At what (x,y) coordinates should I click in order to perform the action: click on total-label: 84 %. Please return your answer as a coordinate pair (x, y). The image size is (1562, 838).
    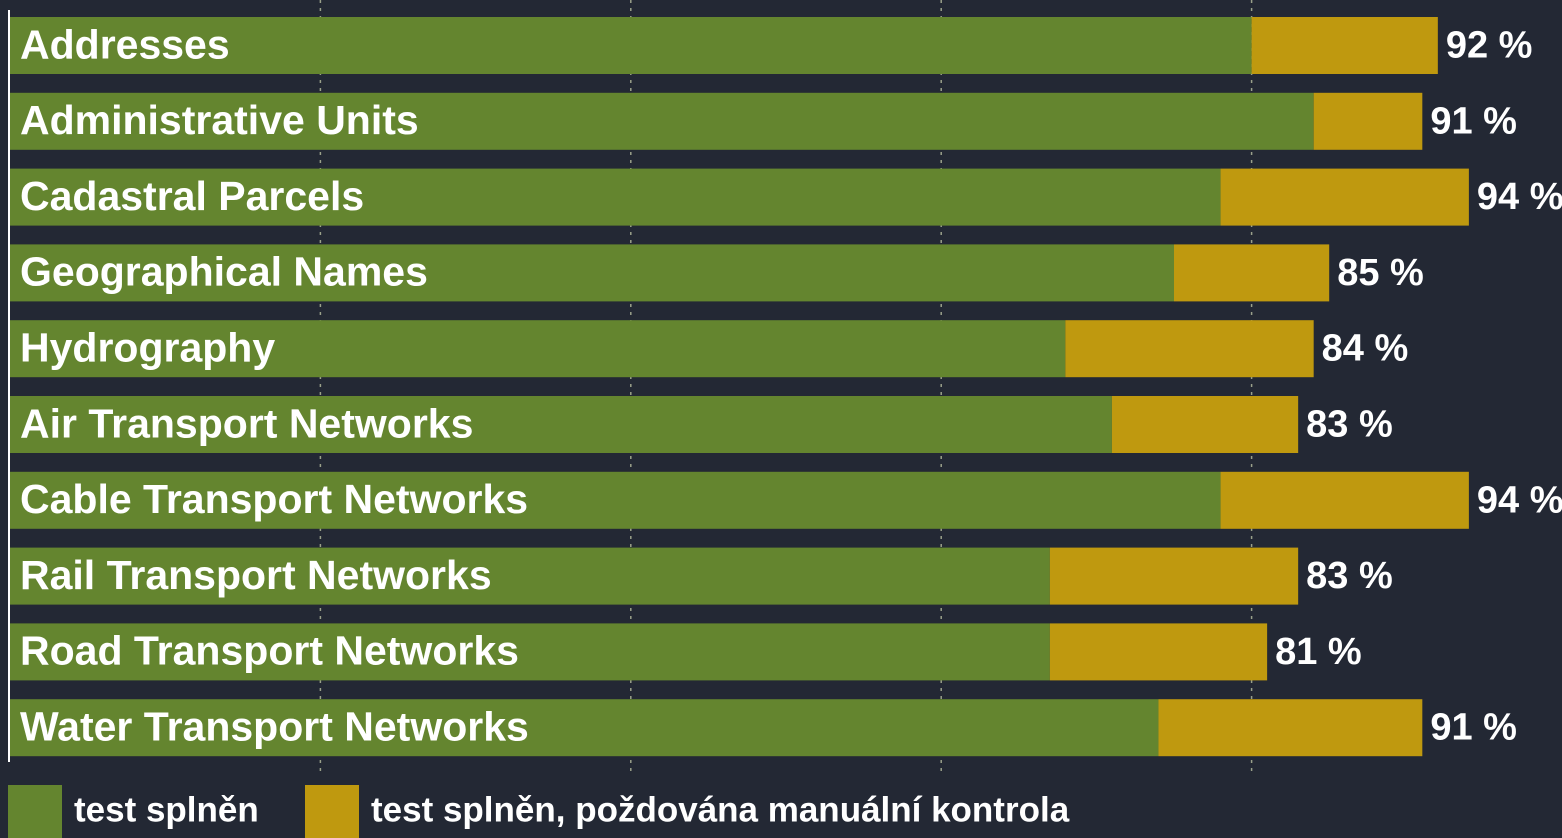
    Looking at the image, I should click on (1365, 349).